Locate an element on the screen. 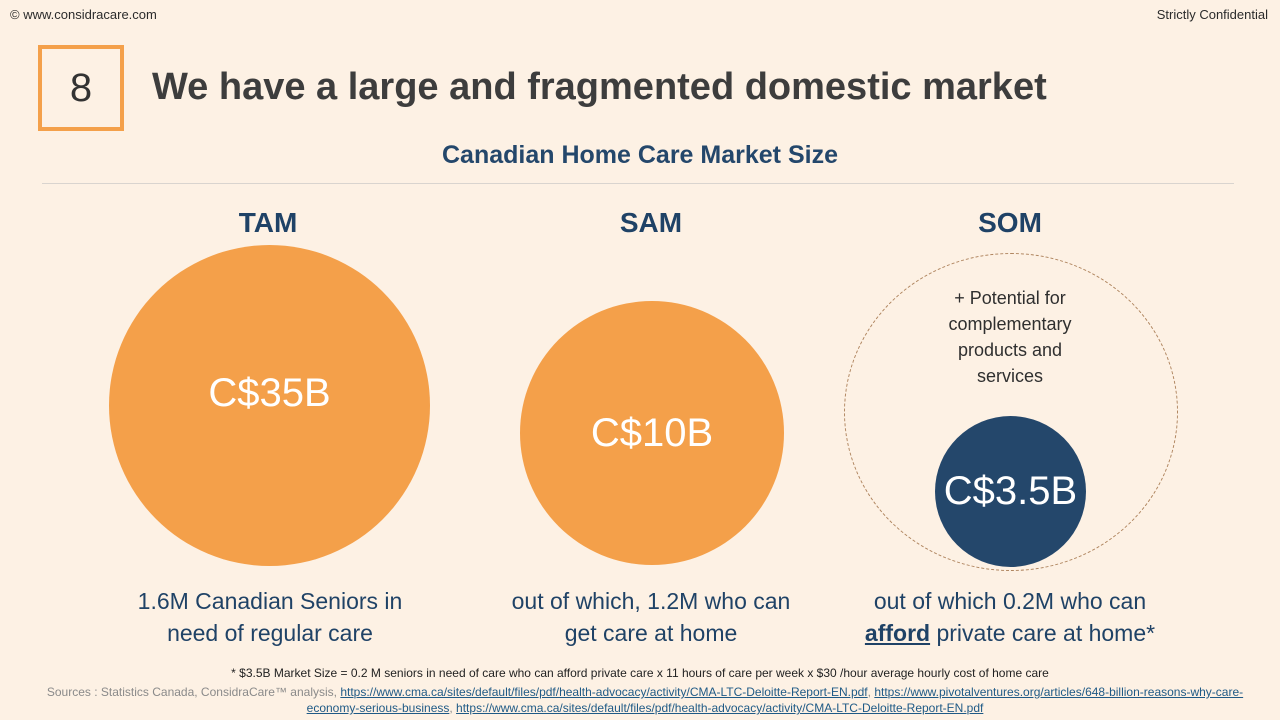  som-circle: C$3.5B is located at coordinates (1010, 491).